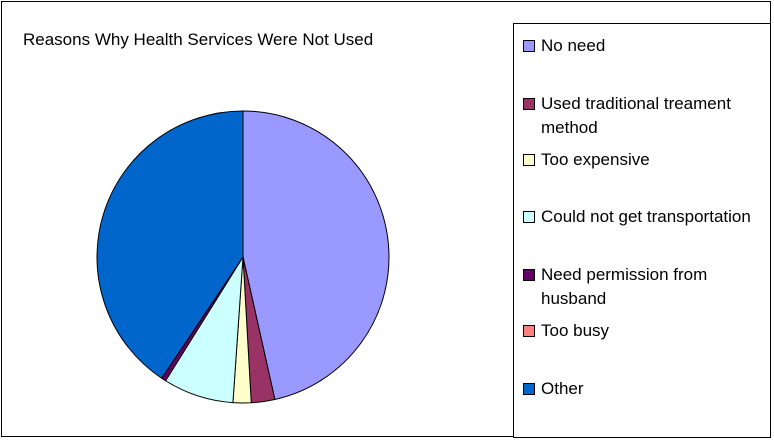 The height and width of the screenshot is (440, 774). I want to click on legend-swatch-other, so click(529, 389).